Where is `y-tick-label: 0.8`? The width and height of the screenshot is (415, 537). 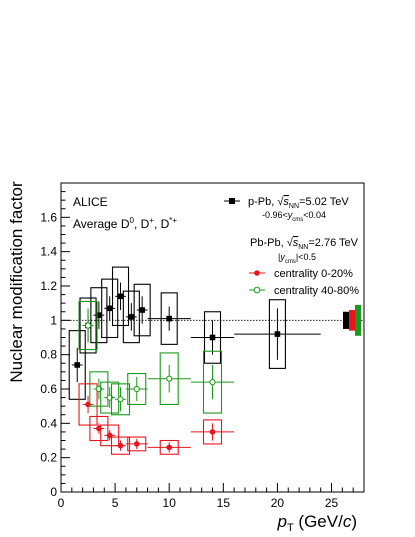
y-tick-label: 0.8 is located at coordinates (48, 355).